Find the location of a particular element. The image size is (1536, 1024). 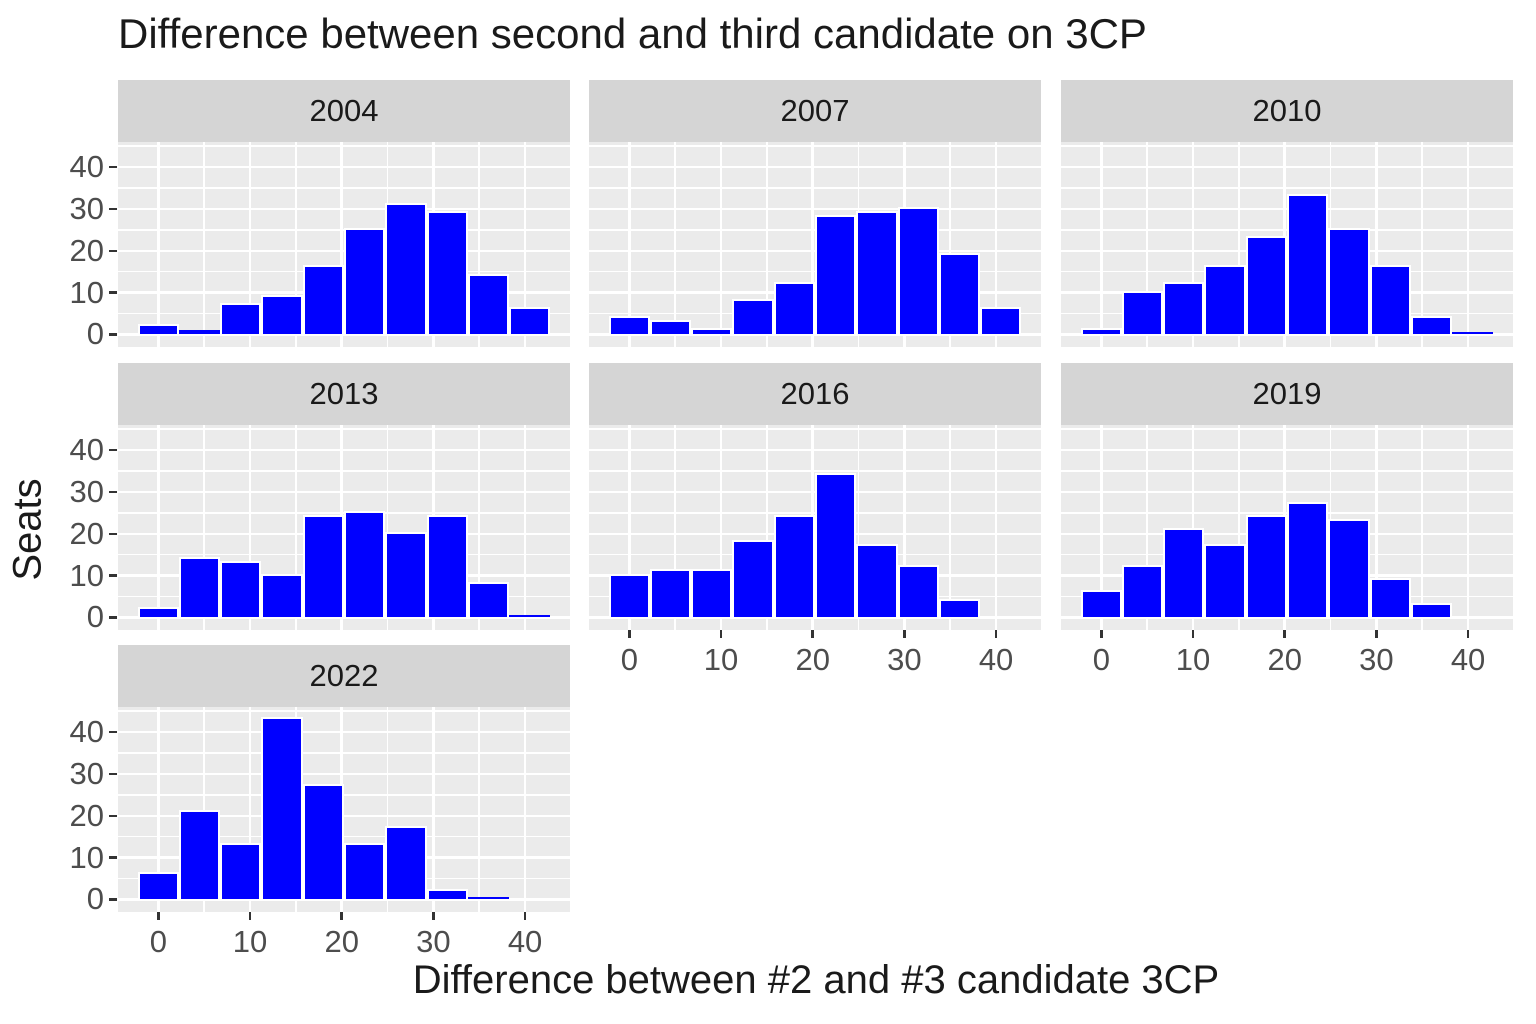

facet-strip-label: 2016 is located at coordinates (815, 393).